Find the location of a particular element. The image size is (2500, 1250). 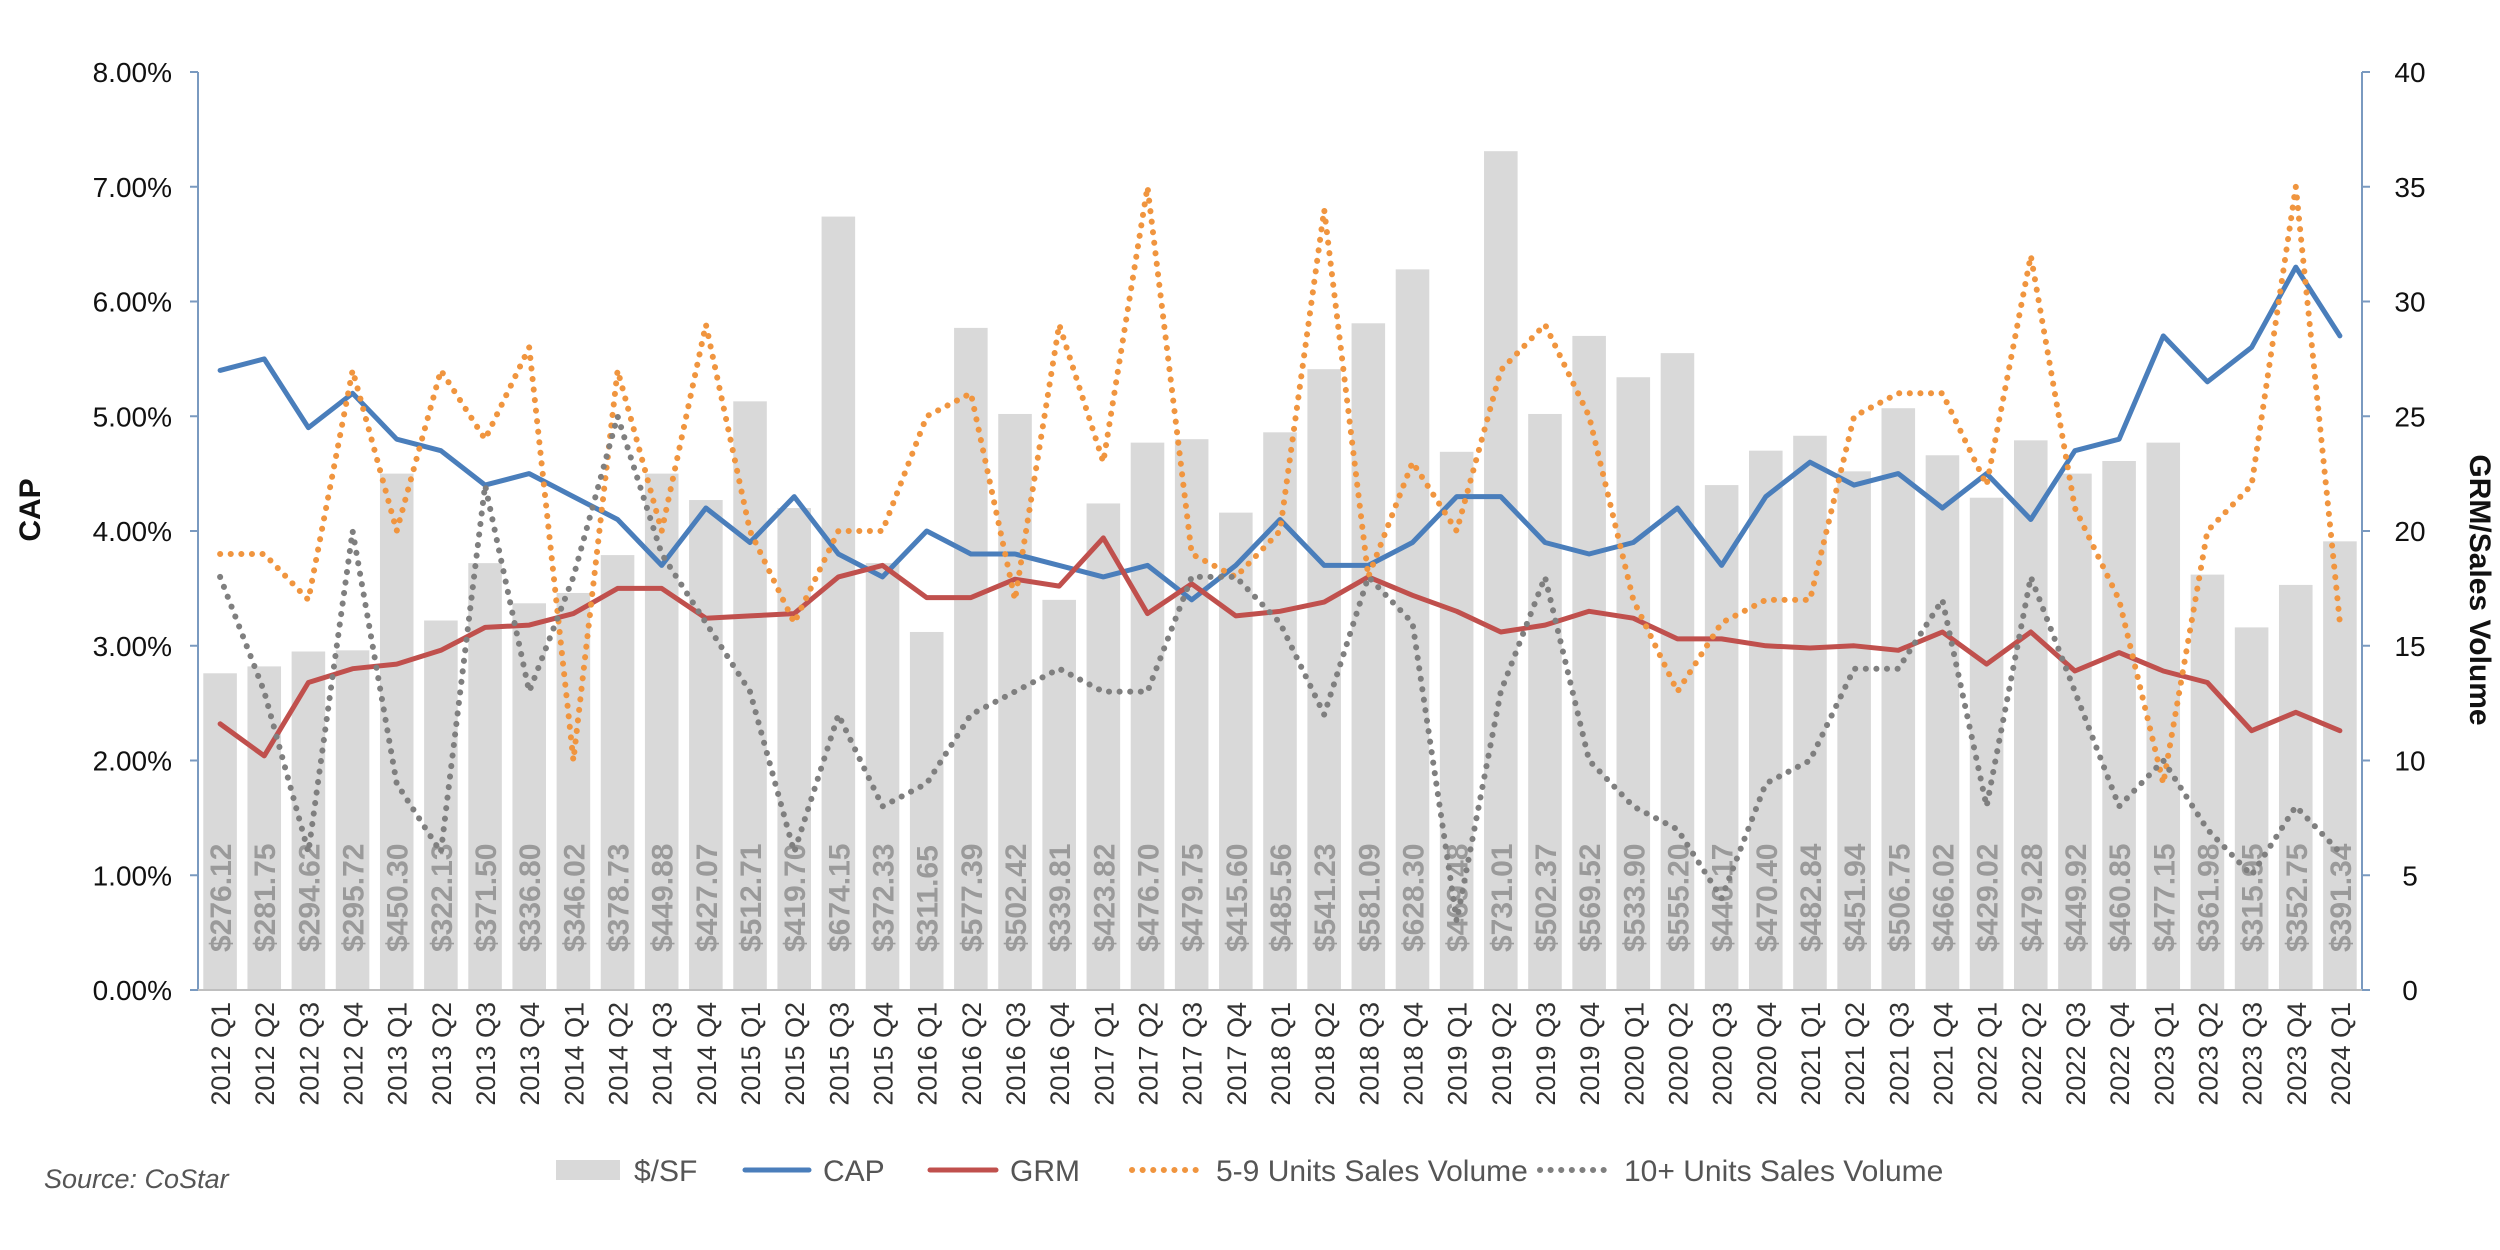

bar-label-2012-q3: $294.62 is located at coordinates (309, 898).